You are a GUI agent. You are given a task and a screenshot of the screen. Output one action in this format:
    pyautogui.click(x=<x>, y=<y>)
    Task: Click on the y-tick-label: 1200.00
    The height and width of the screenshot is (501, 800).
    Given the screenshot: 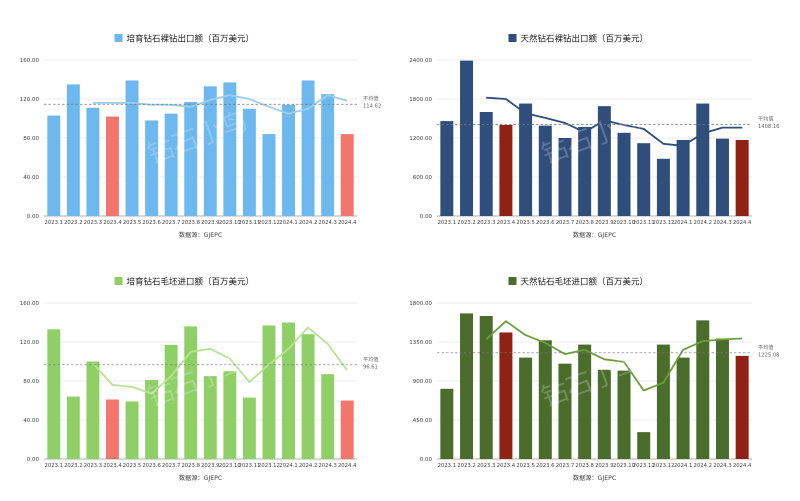 What is the action you would take?
    pyautogui.click(x=420, y=139)
    